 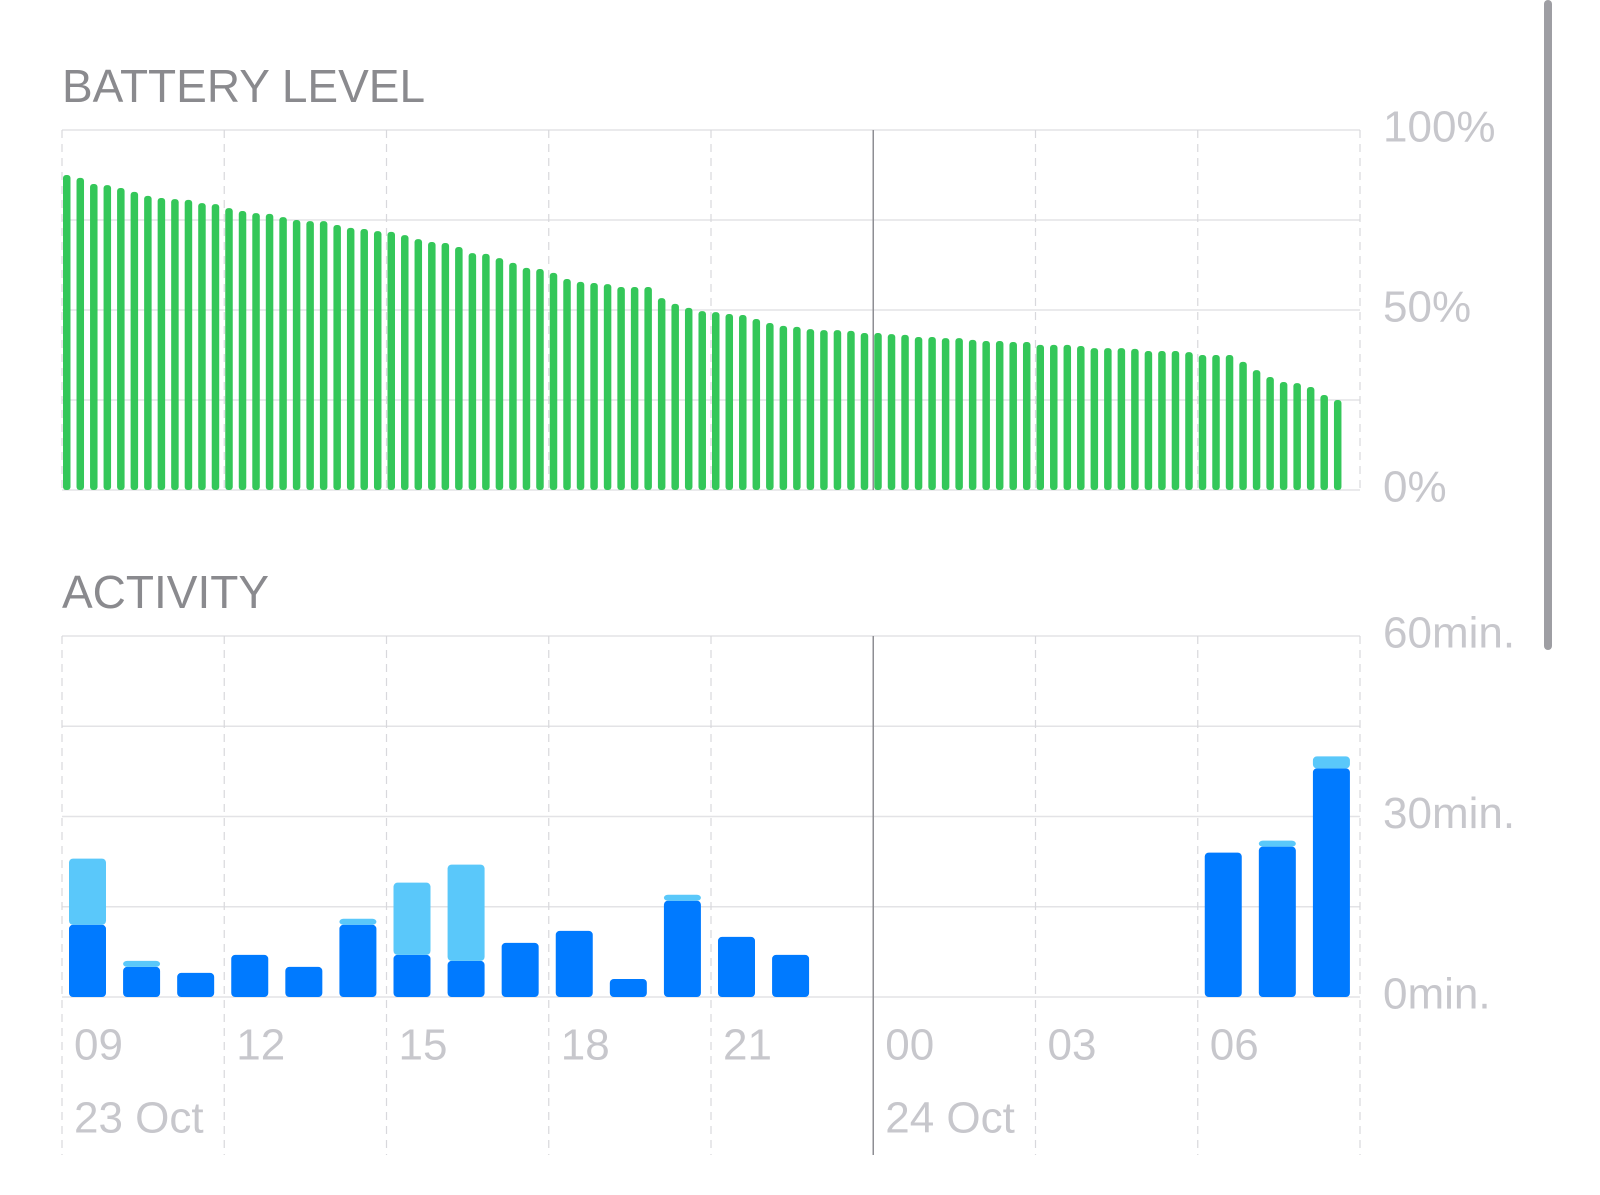 I want to click on x-tick-label: 12, so click(x=260, y=1045).